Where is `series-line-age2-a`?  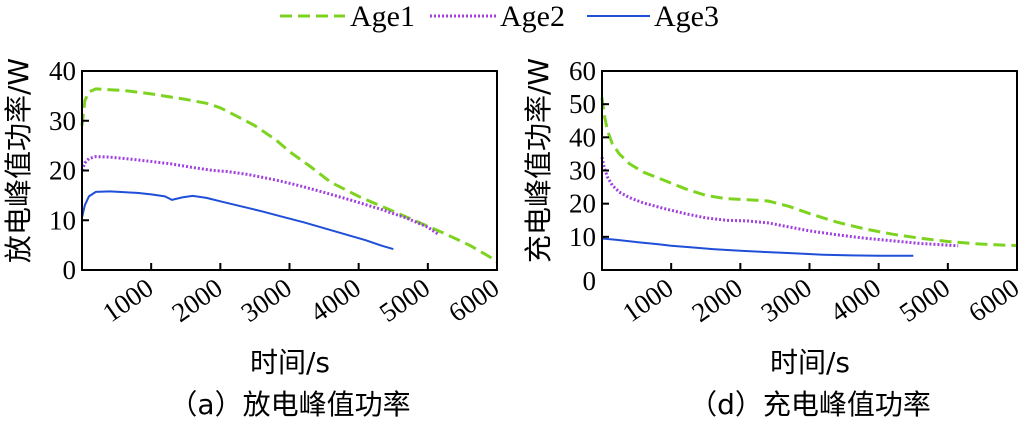 series-line-age2-a is located at coordinates (260, 195).